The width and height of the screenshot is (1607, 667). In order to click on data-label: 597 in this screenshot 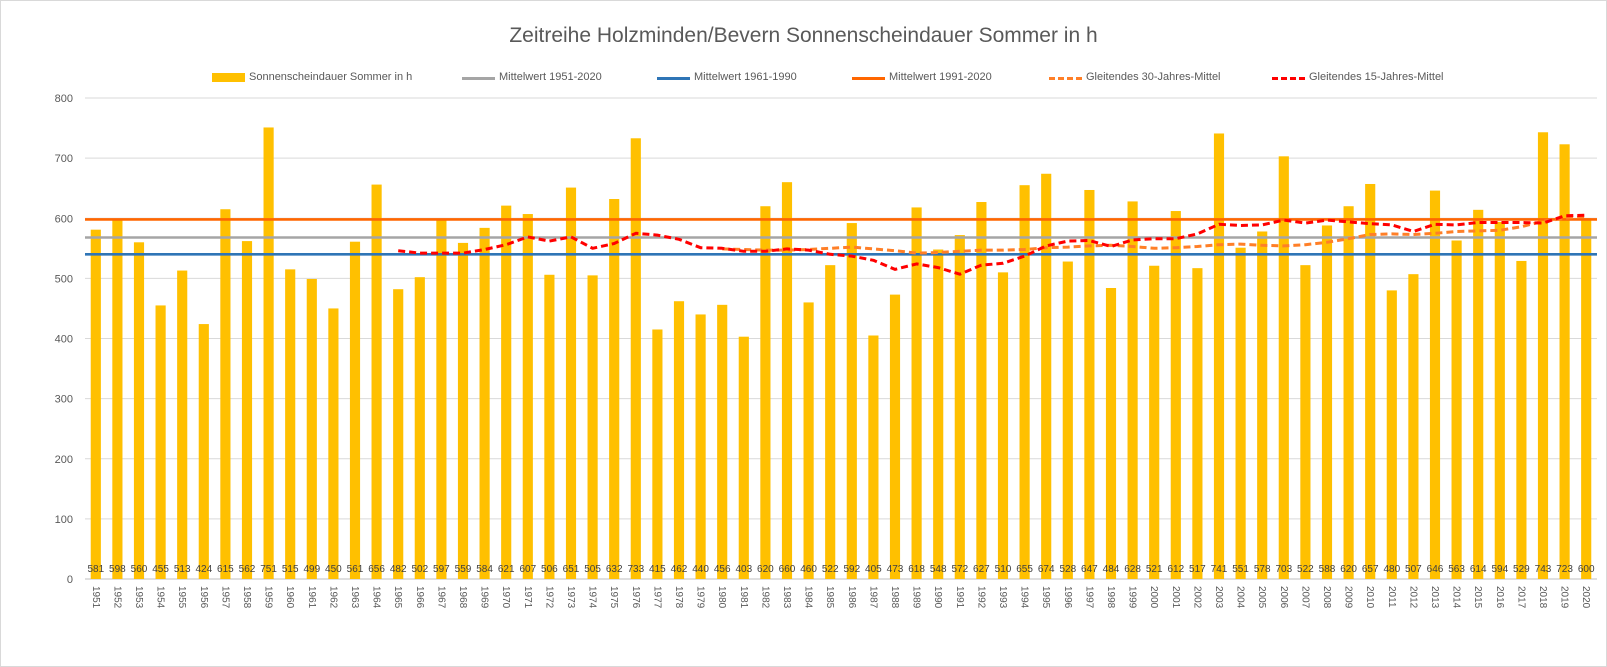, I will do `click(441, 569)`.